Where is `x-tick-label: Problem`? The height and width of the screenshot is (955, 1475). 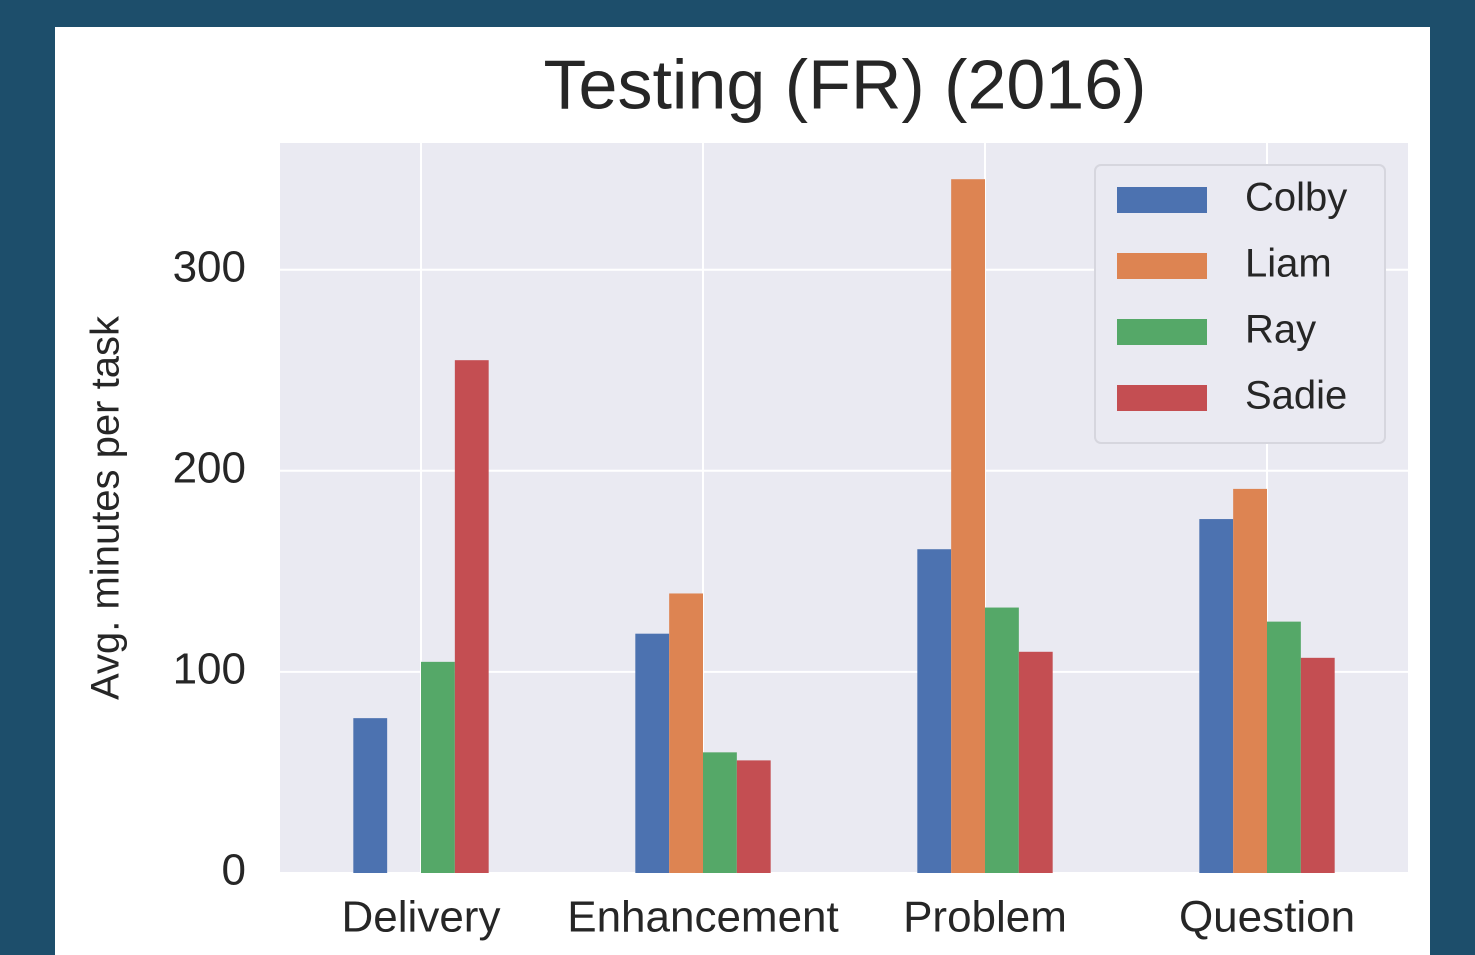 x-tick-label: Problem is located at coordinates (985, 917).